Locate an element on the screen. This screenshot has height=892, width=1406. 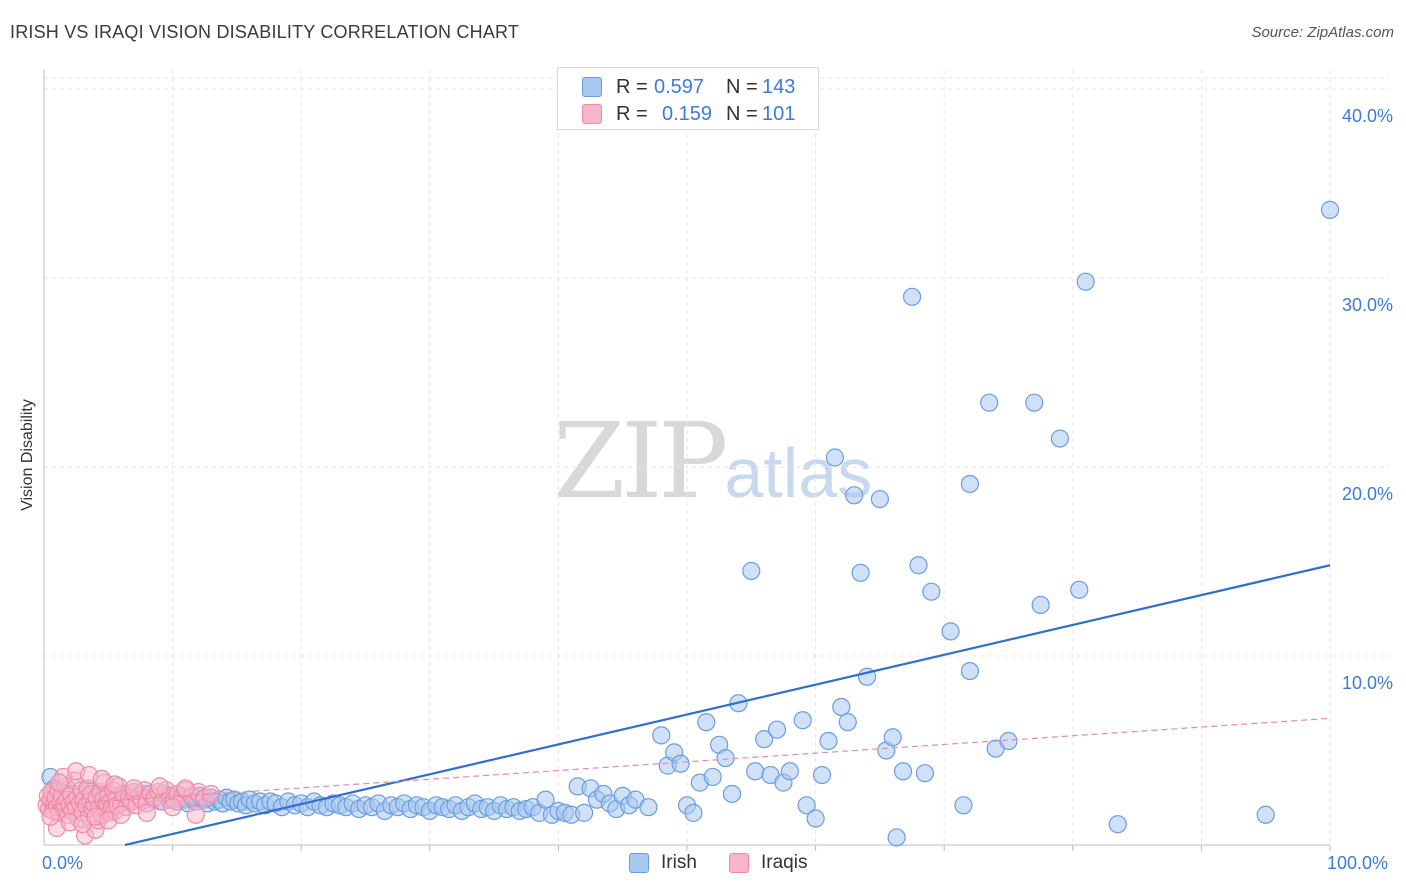
legend-item-irish: Irish is located at coordinates (663, 863).